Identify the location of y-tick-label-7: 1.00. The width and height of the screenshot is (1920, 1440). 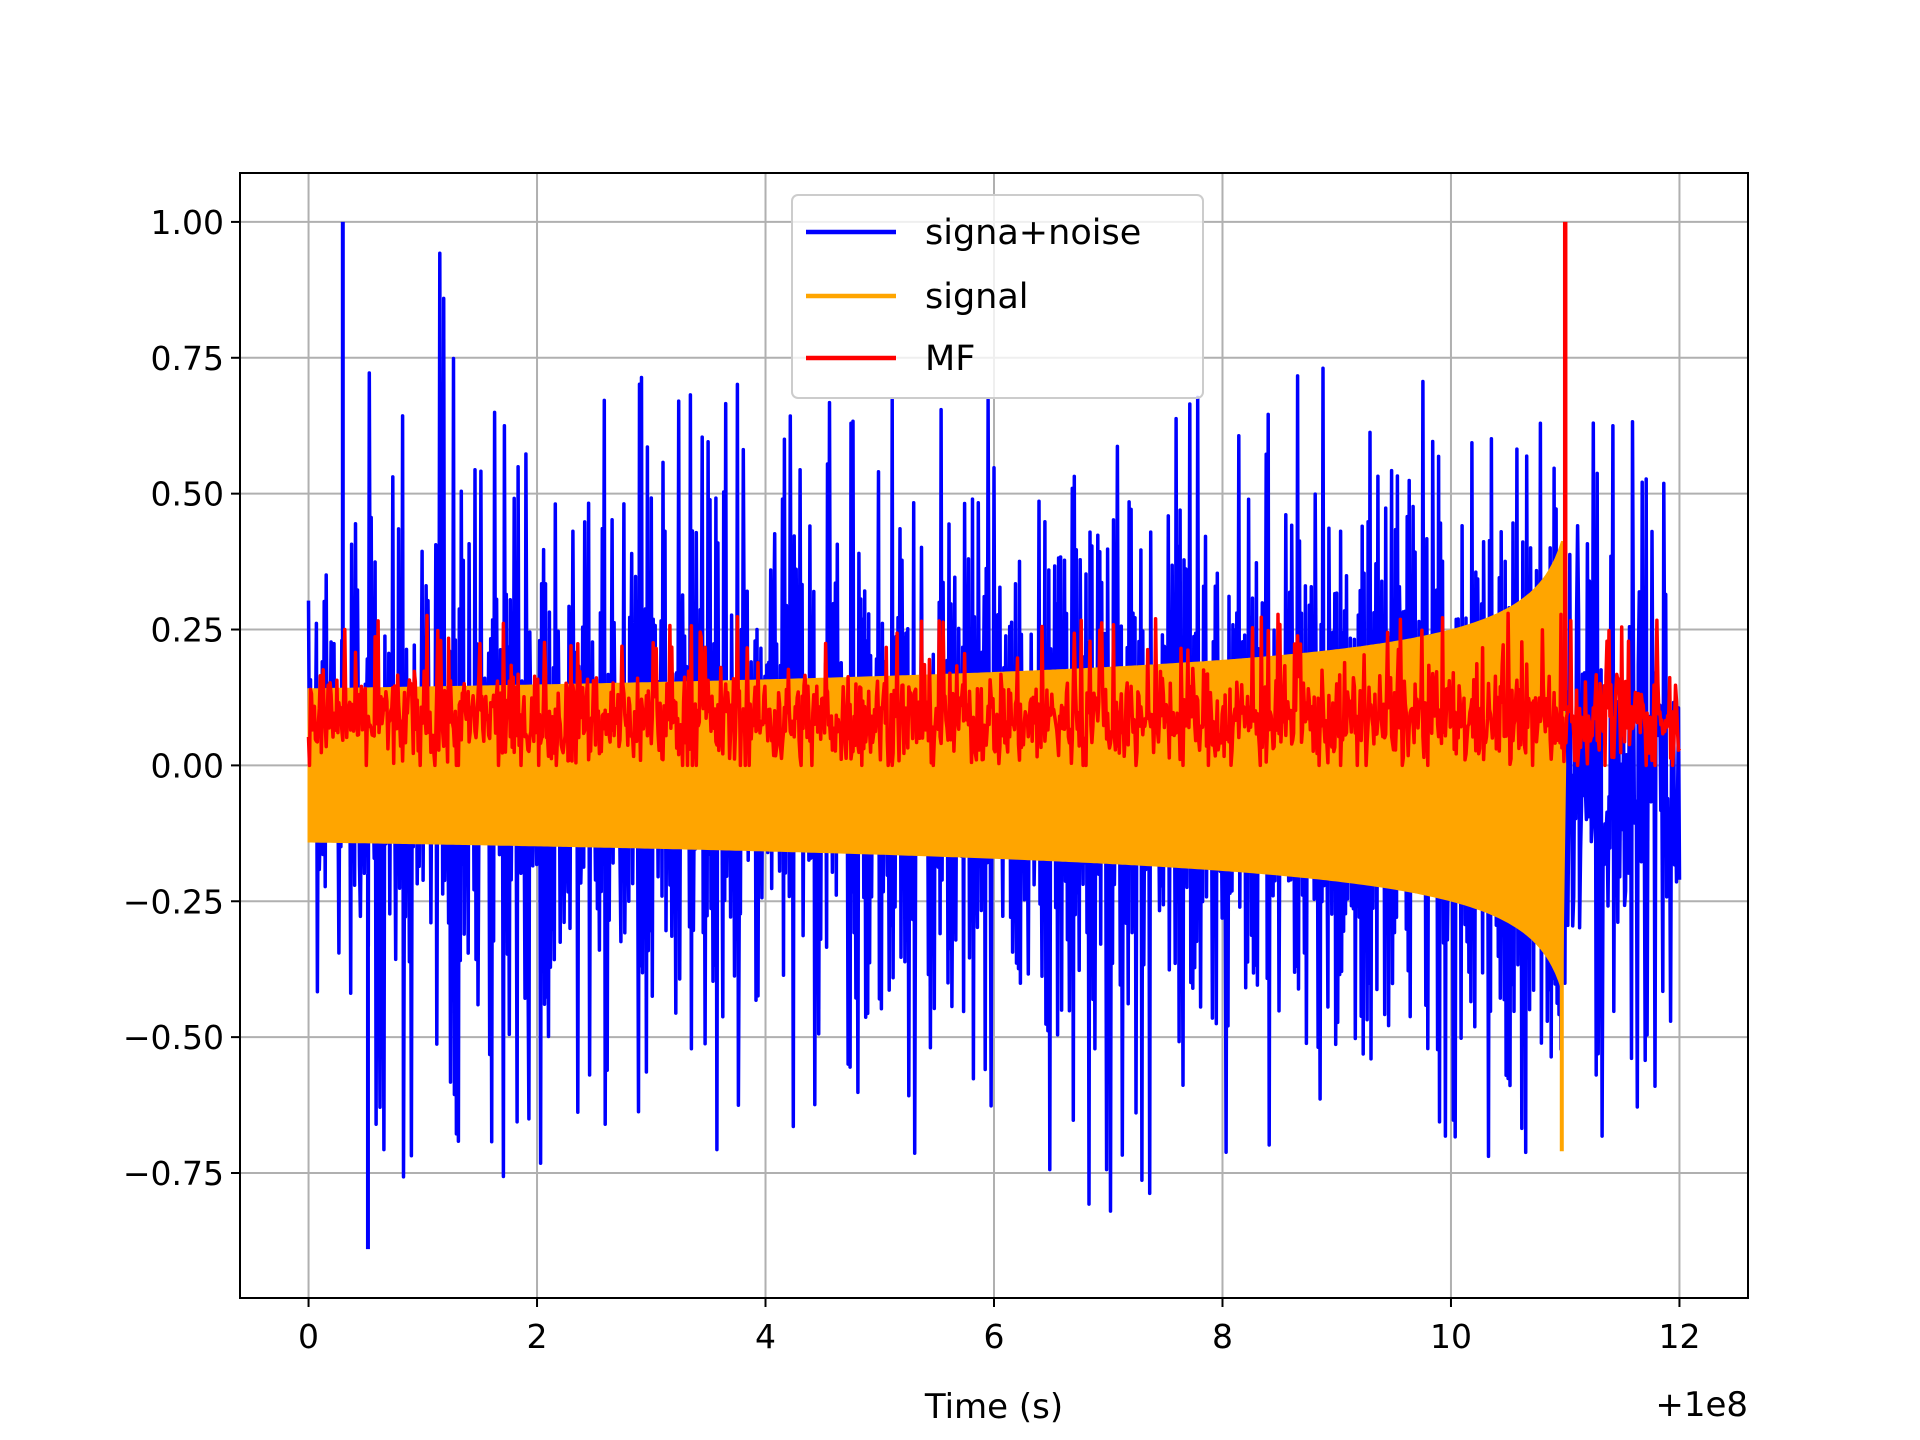
(187, 222).